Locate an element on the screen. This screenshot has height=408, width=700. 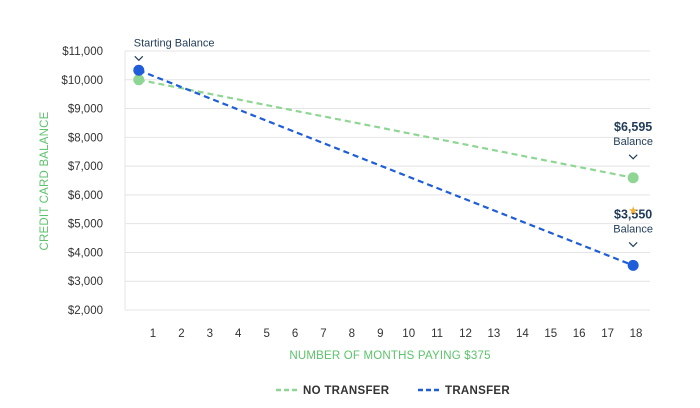
legend-item-no-transfer: NO TRANSFER is located at coordinates (333, 391).